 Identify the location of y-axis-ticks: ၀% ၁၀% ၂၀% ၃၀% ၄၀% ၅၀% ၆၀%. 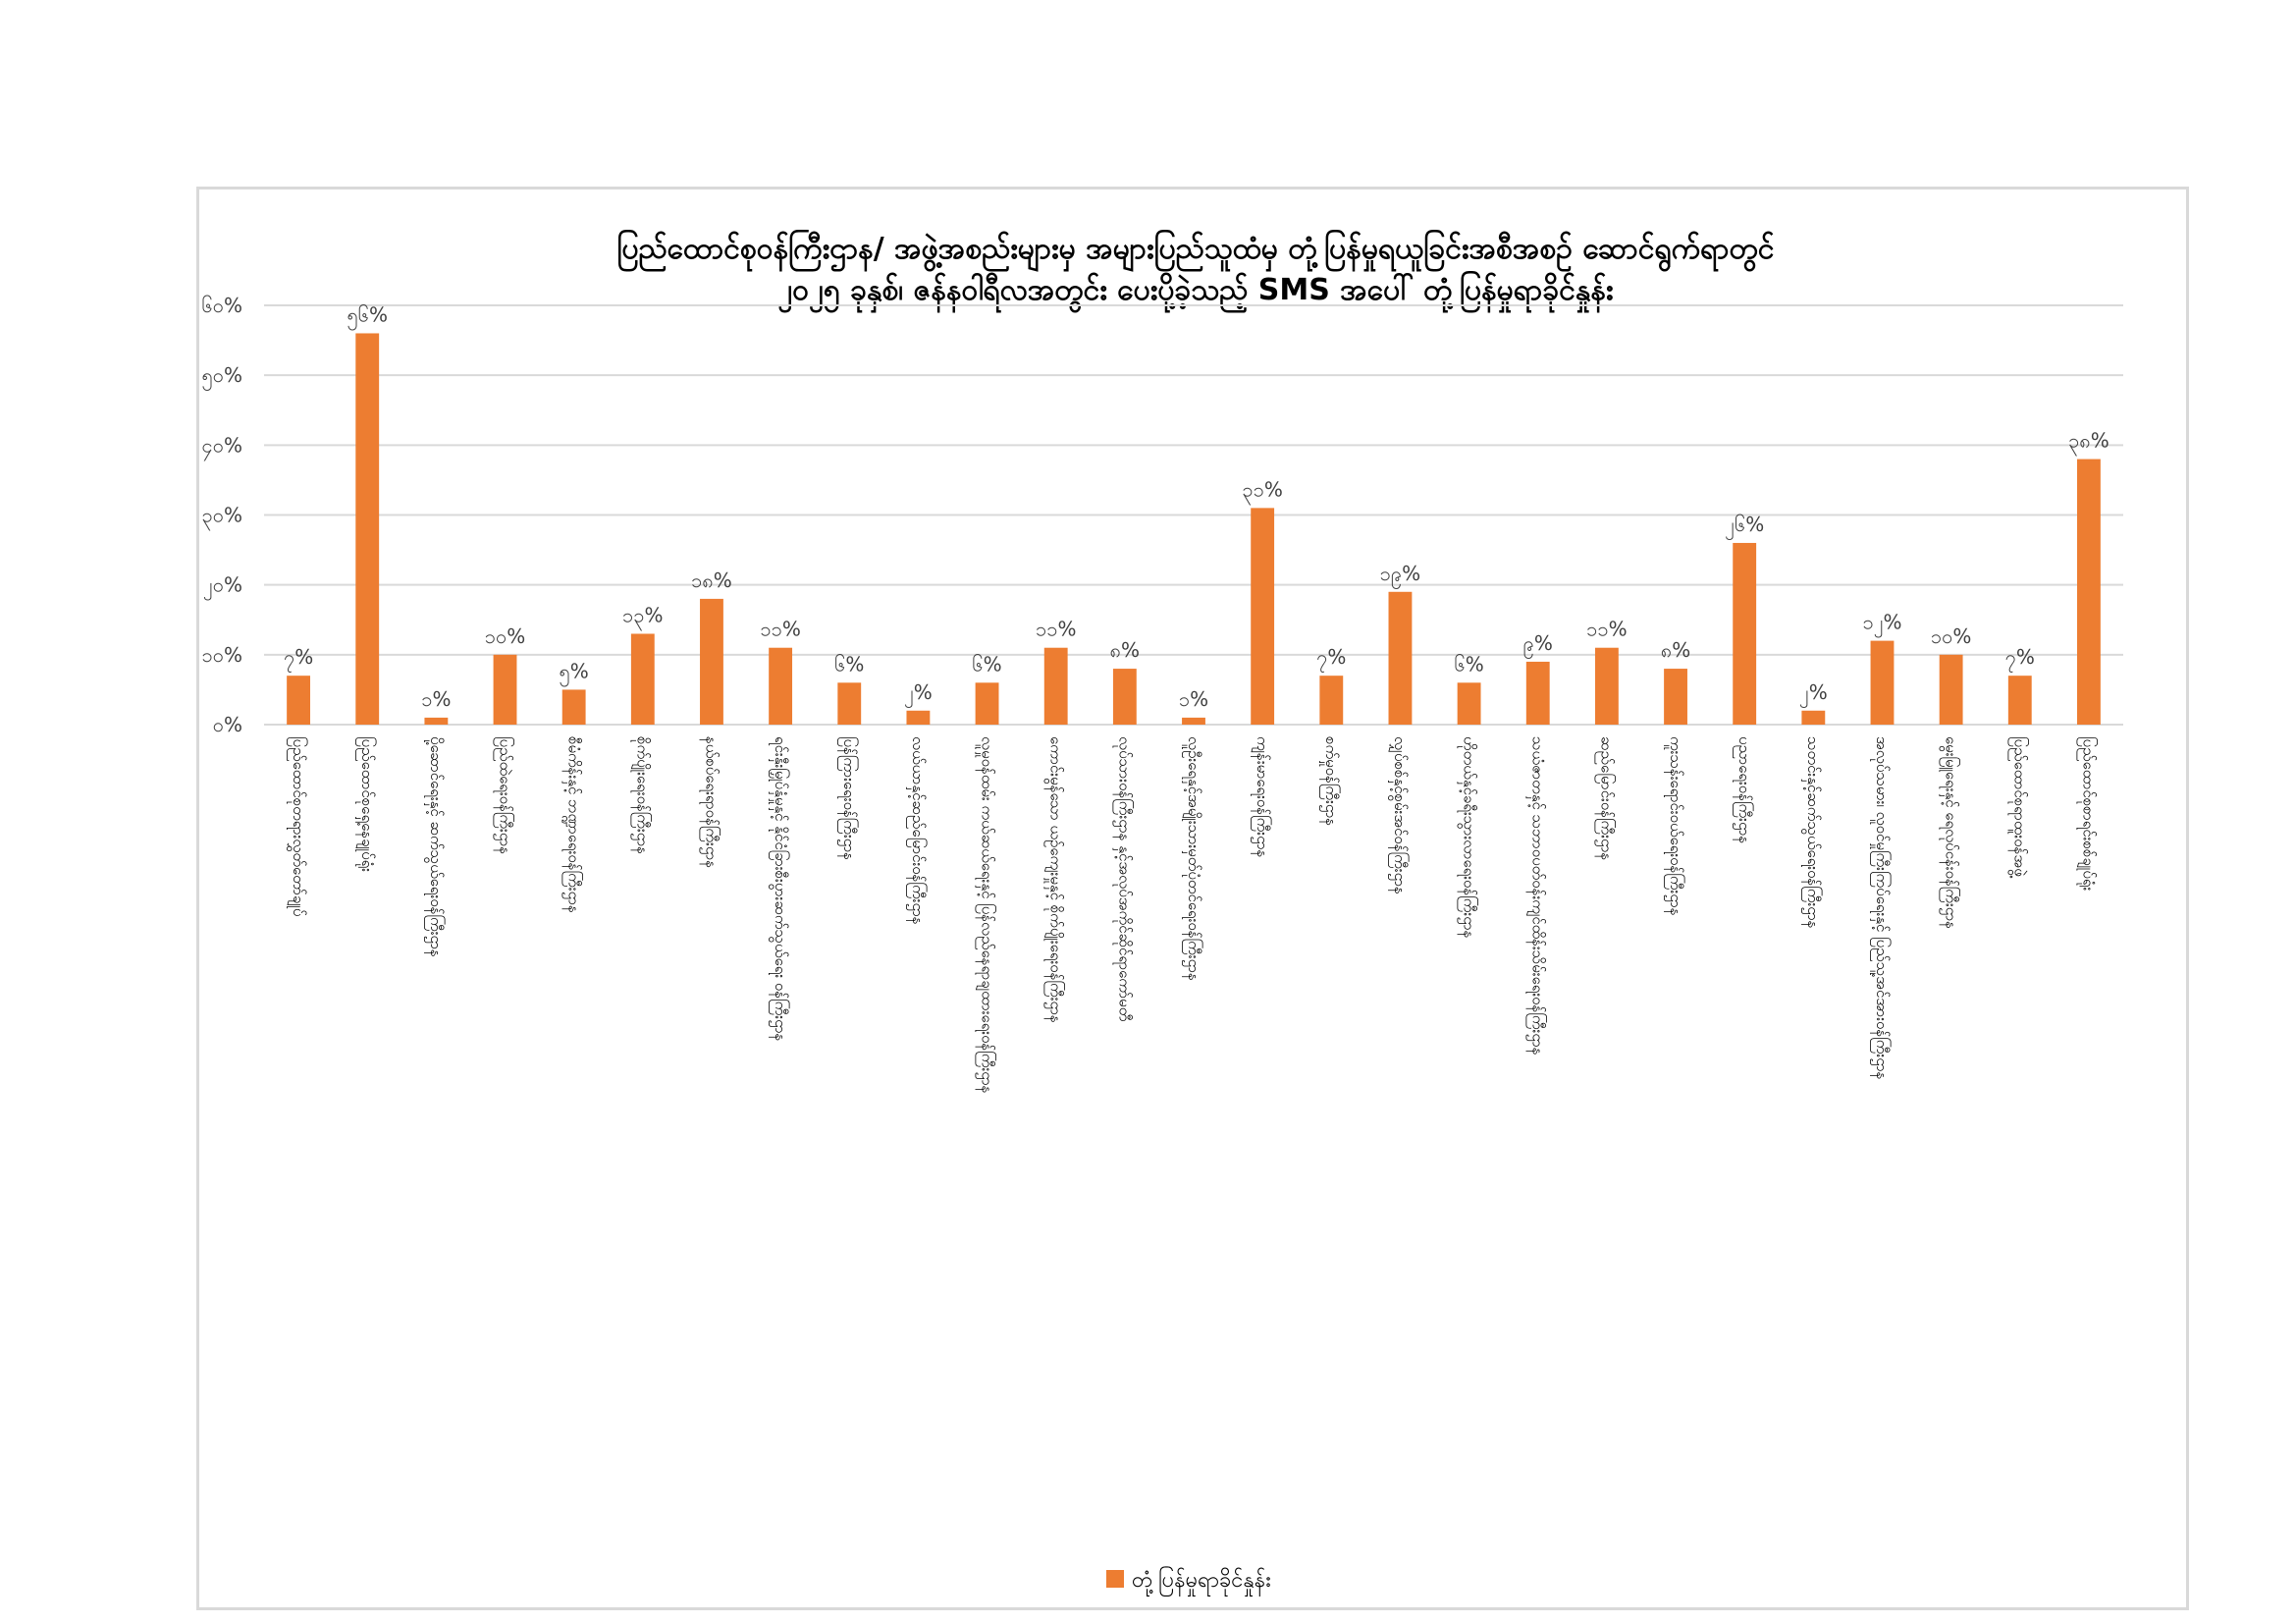
(221, 515).